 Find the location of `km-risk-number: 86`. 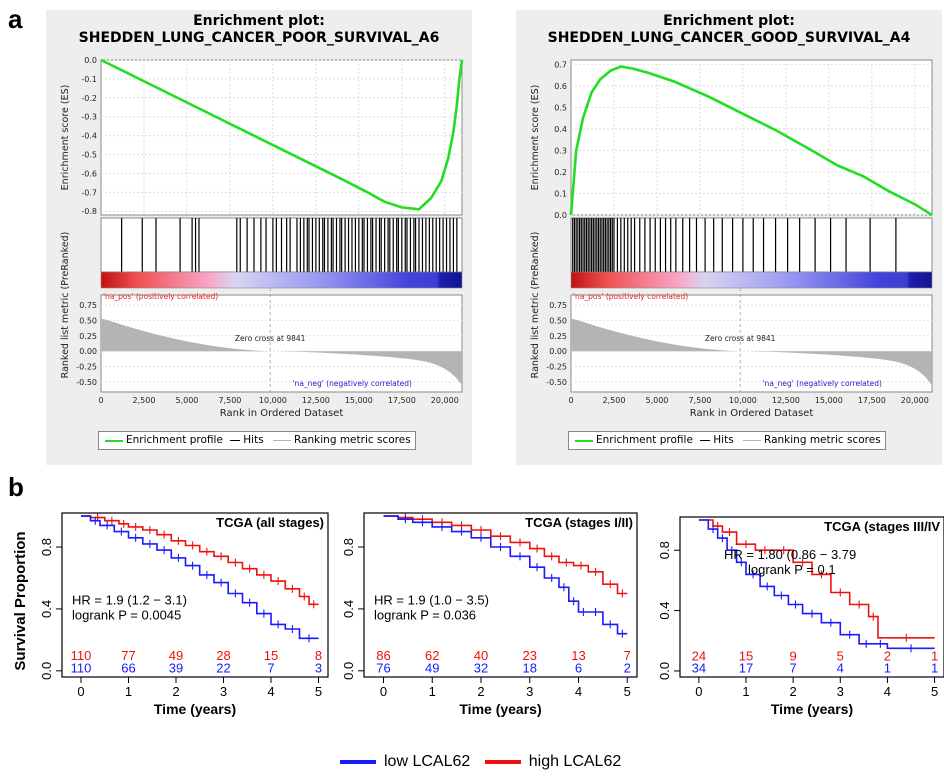

km-risk-number: 86 is located at coordinates (383, 655).